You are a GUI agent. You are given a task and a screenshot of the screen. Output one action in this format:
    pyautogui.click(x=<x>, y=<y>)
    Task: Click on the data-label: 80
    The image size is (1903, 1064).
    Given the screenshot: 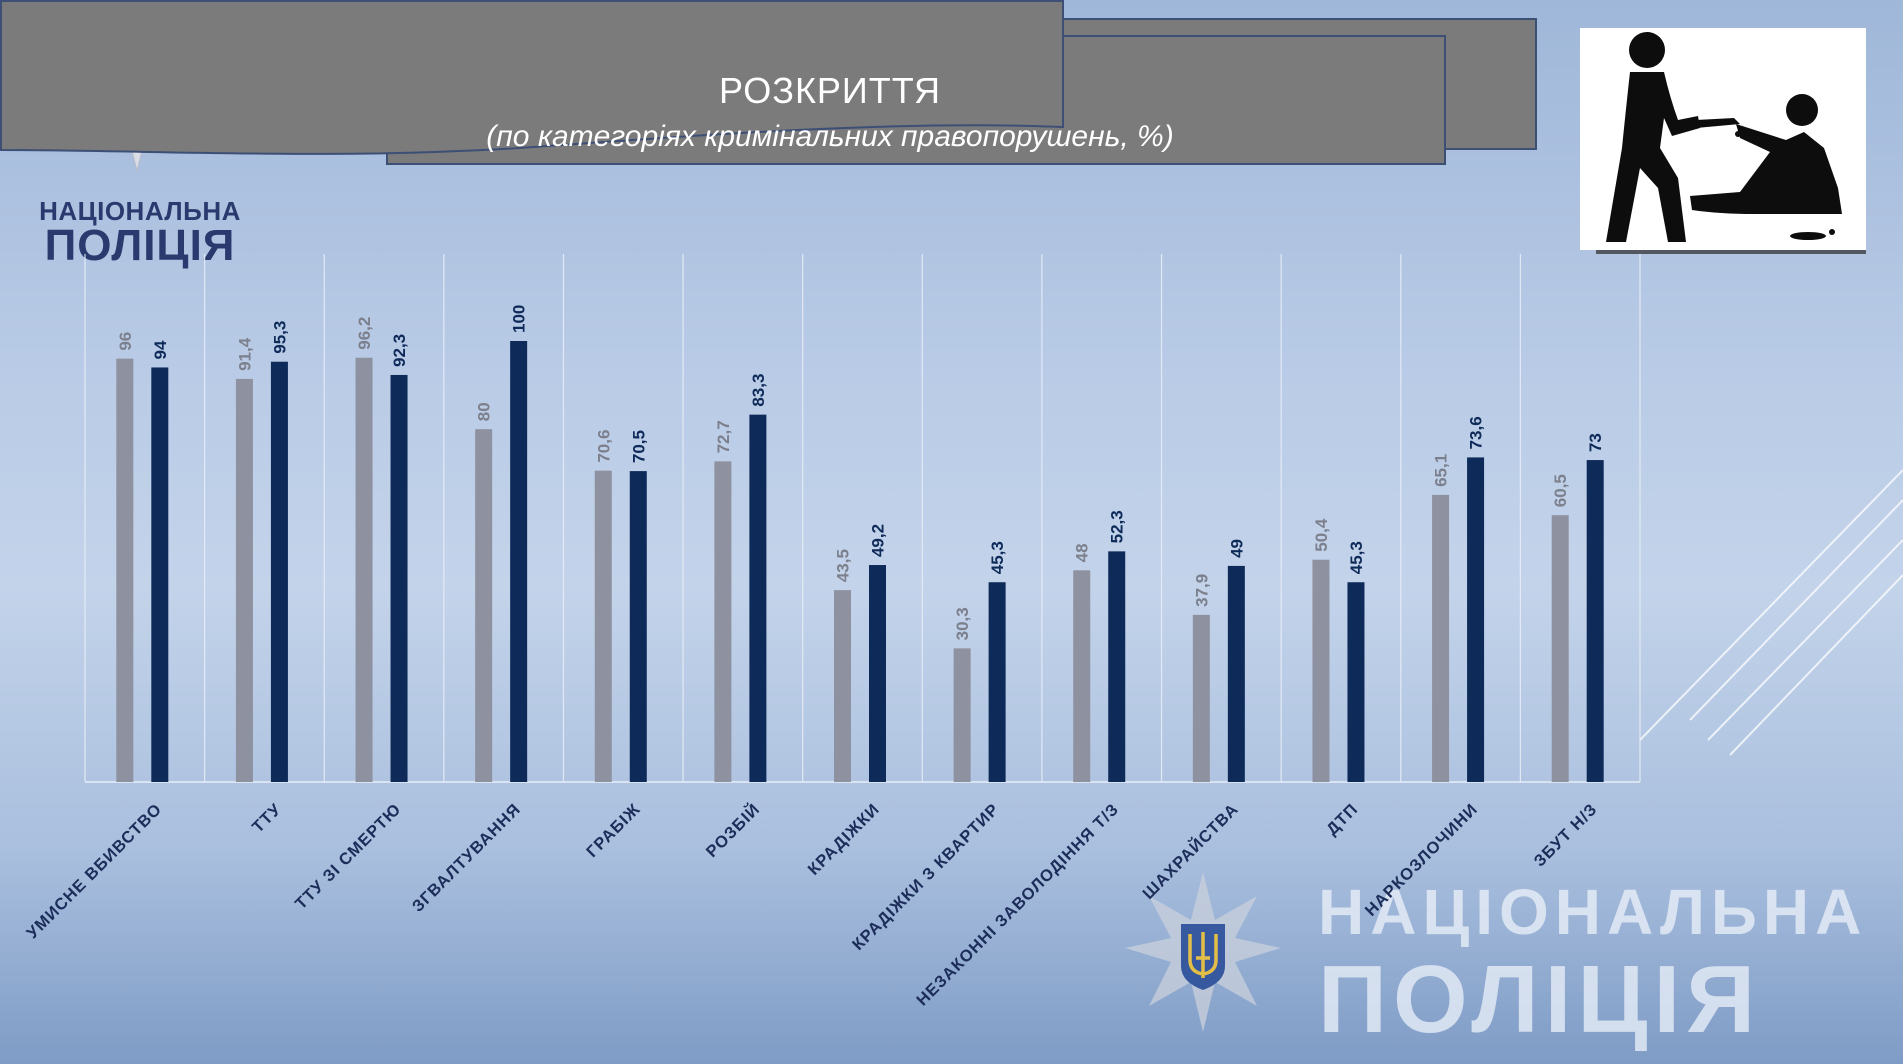 What is the action you would take?
    pyautogui.click(x=484, y=411)
    